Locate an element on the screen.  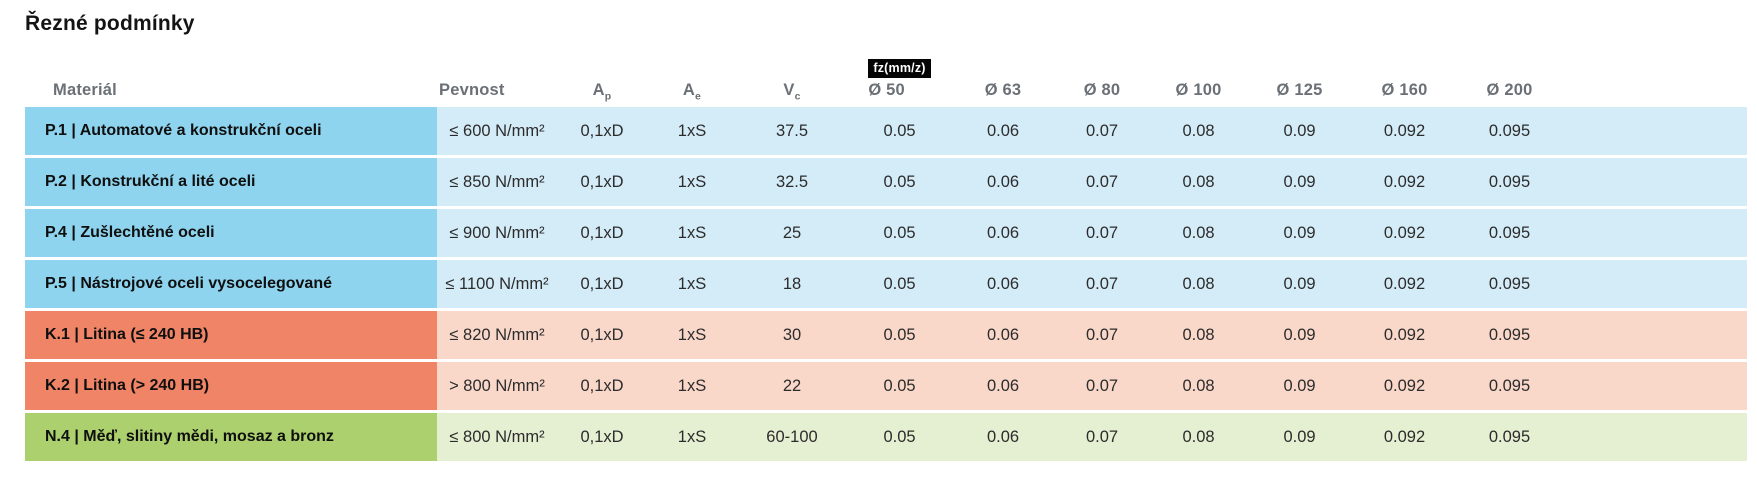
material-cell: P.1 | Automatové a konstrukční oceli is located at coordinates (231, 131).